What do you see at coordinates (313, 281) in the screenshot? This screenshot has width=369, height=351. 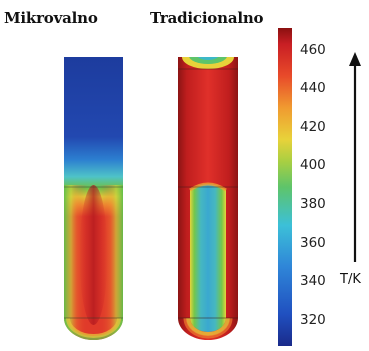 I see `colorbar-tick-340: 340` at bounding box center [313, 281].